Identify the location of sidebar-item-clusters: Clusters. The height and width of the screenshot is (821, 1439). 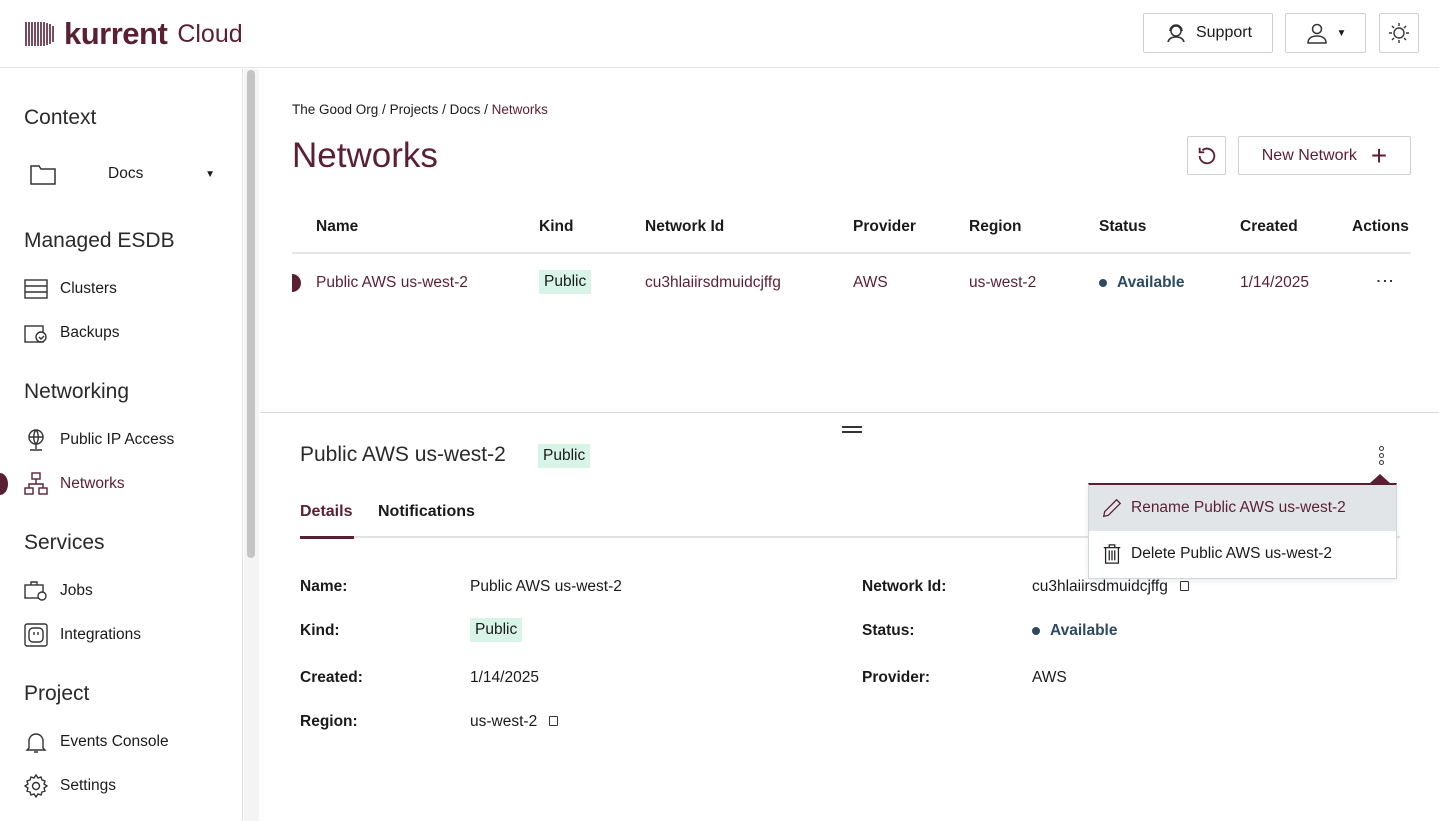
(70, 289).